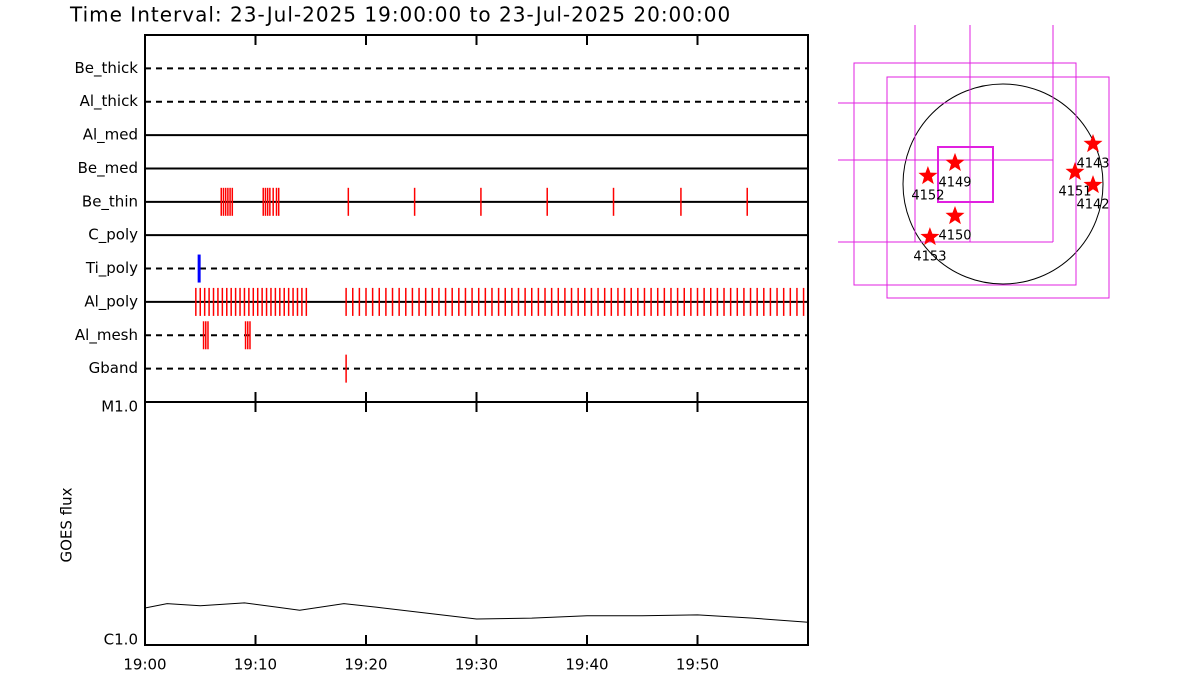  What do you see at coordinates (1092, 164) in the screenshot?
I see `active-region-label: 4143` at bounding box center [1092, 164].